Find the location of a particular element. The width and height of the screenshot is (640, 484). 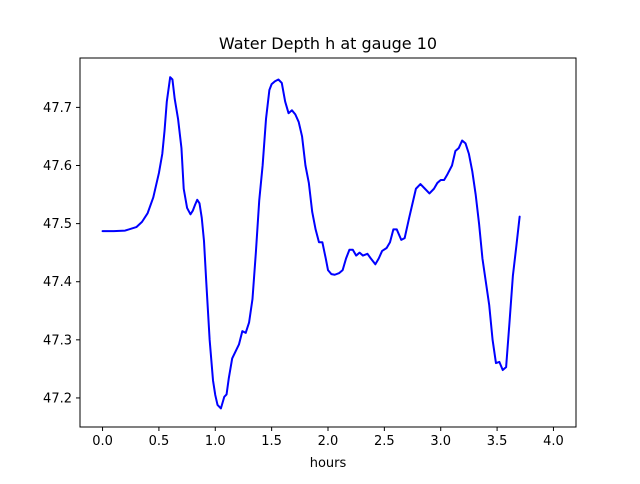

x-axis-ticks: 0.0 0.5 1.0 1.5 2.0 2.5 3.0 3.5 4.0 is located at coordinates (328, 438).